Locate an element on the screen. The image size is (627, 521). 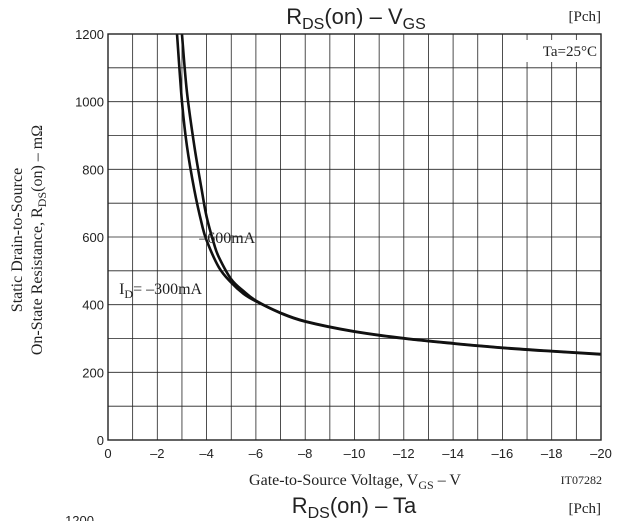
x-tick-label: –10 is located at coordinates (355, 453).